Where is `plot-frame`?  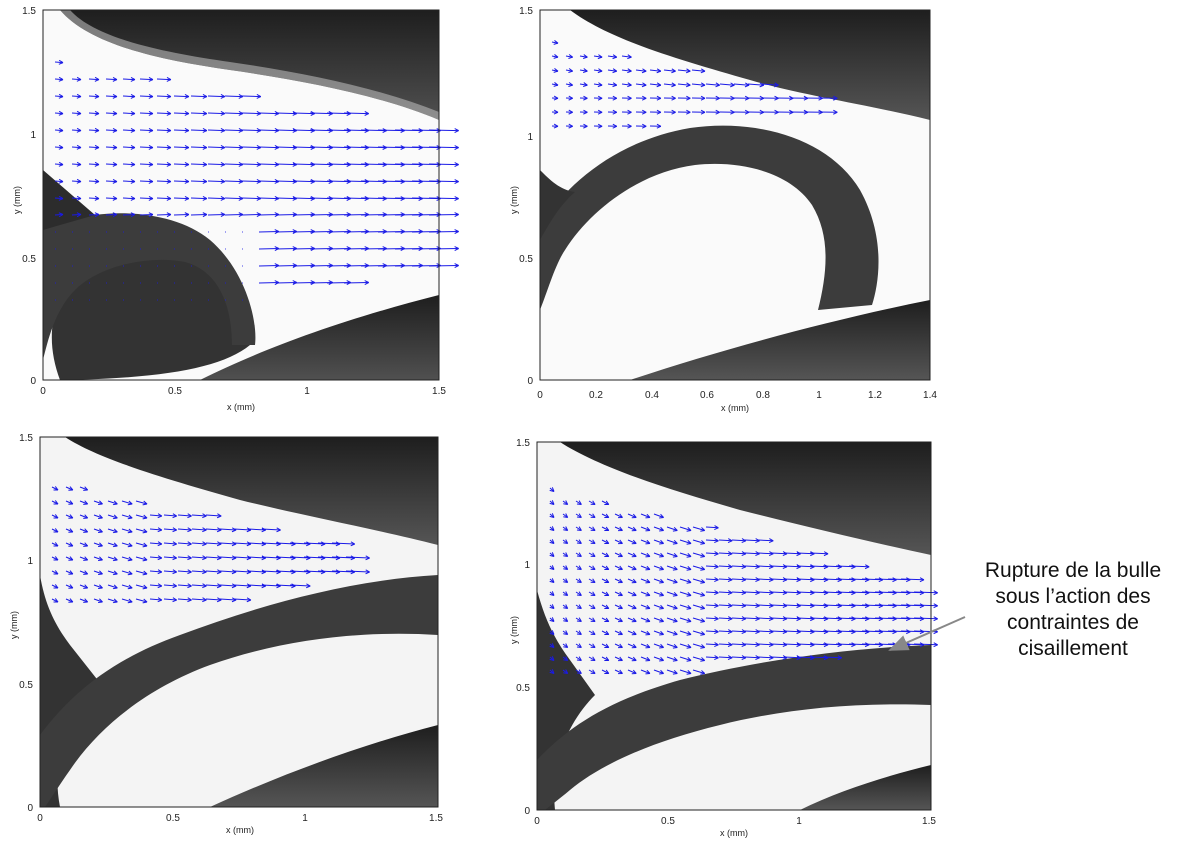
plot-frame is located at coordinates (239, 622).